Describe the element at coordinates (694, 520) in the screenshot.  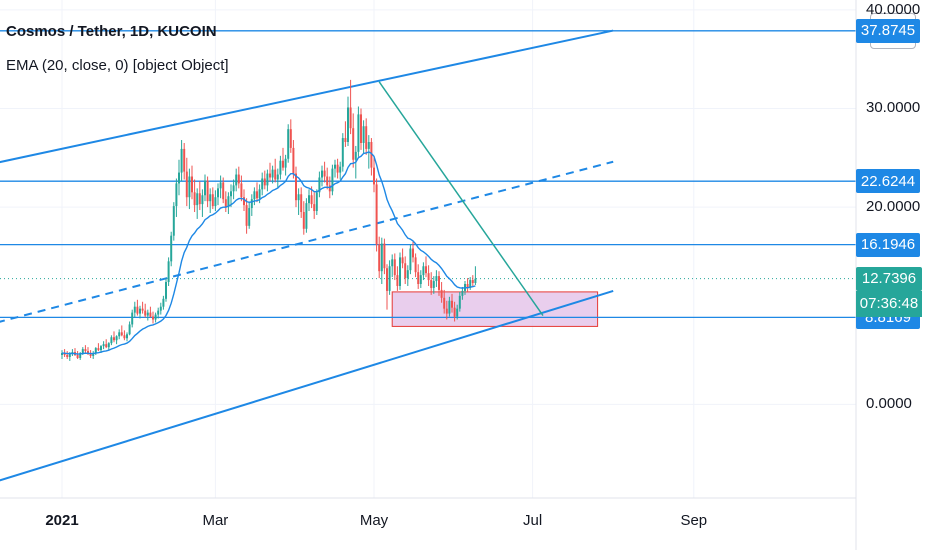
I see `time-tick-label: Sep` at that location.